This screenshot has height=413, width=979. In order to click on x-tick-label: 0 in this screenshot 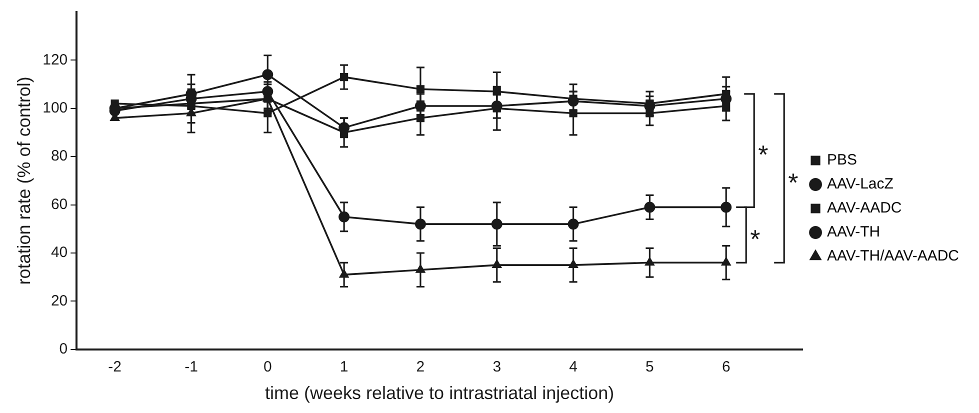, I will do `click(267, 367)`.